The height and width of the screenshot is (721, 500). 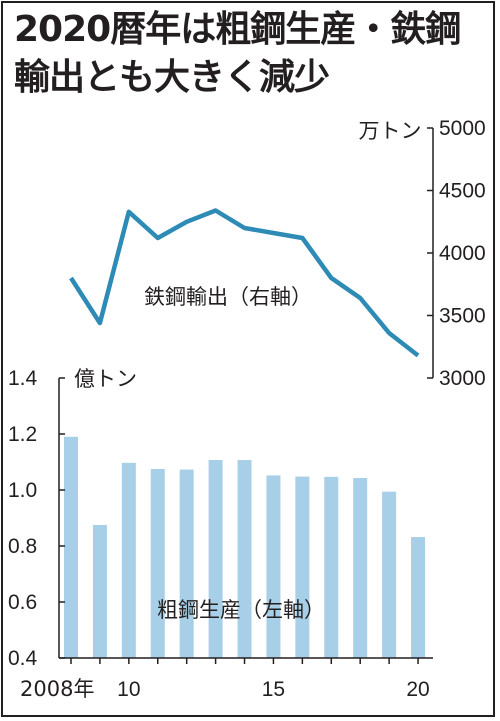 I want to click on x-tick-label-2015: 15, so click(x=273, y=689).